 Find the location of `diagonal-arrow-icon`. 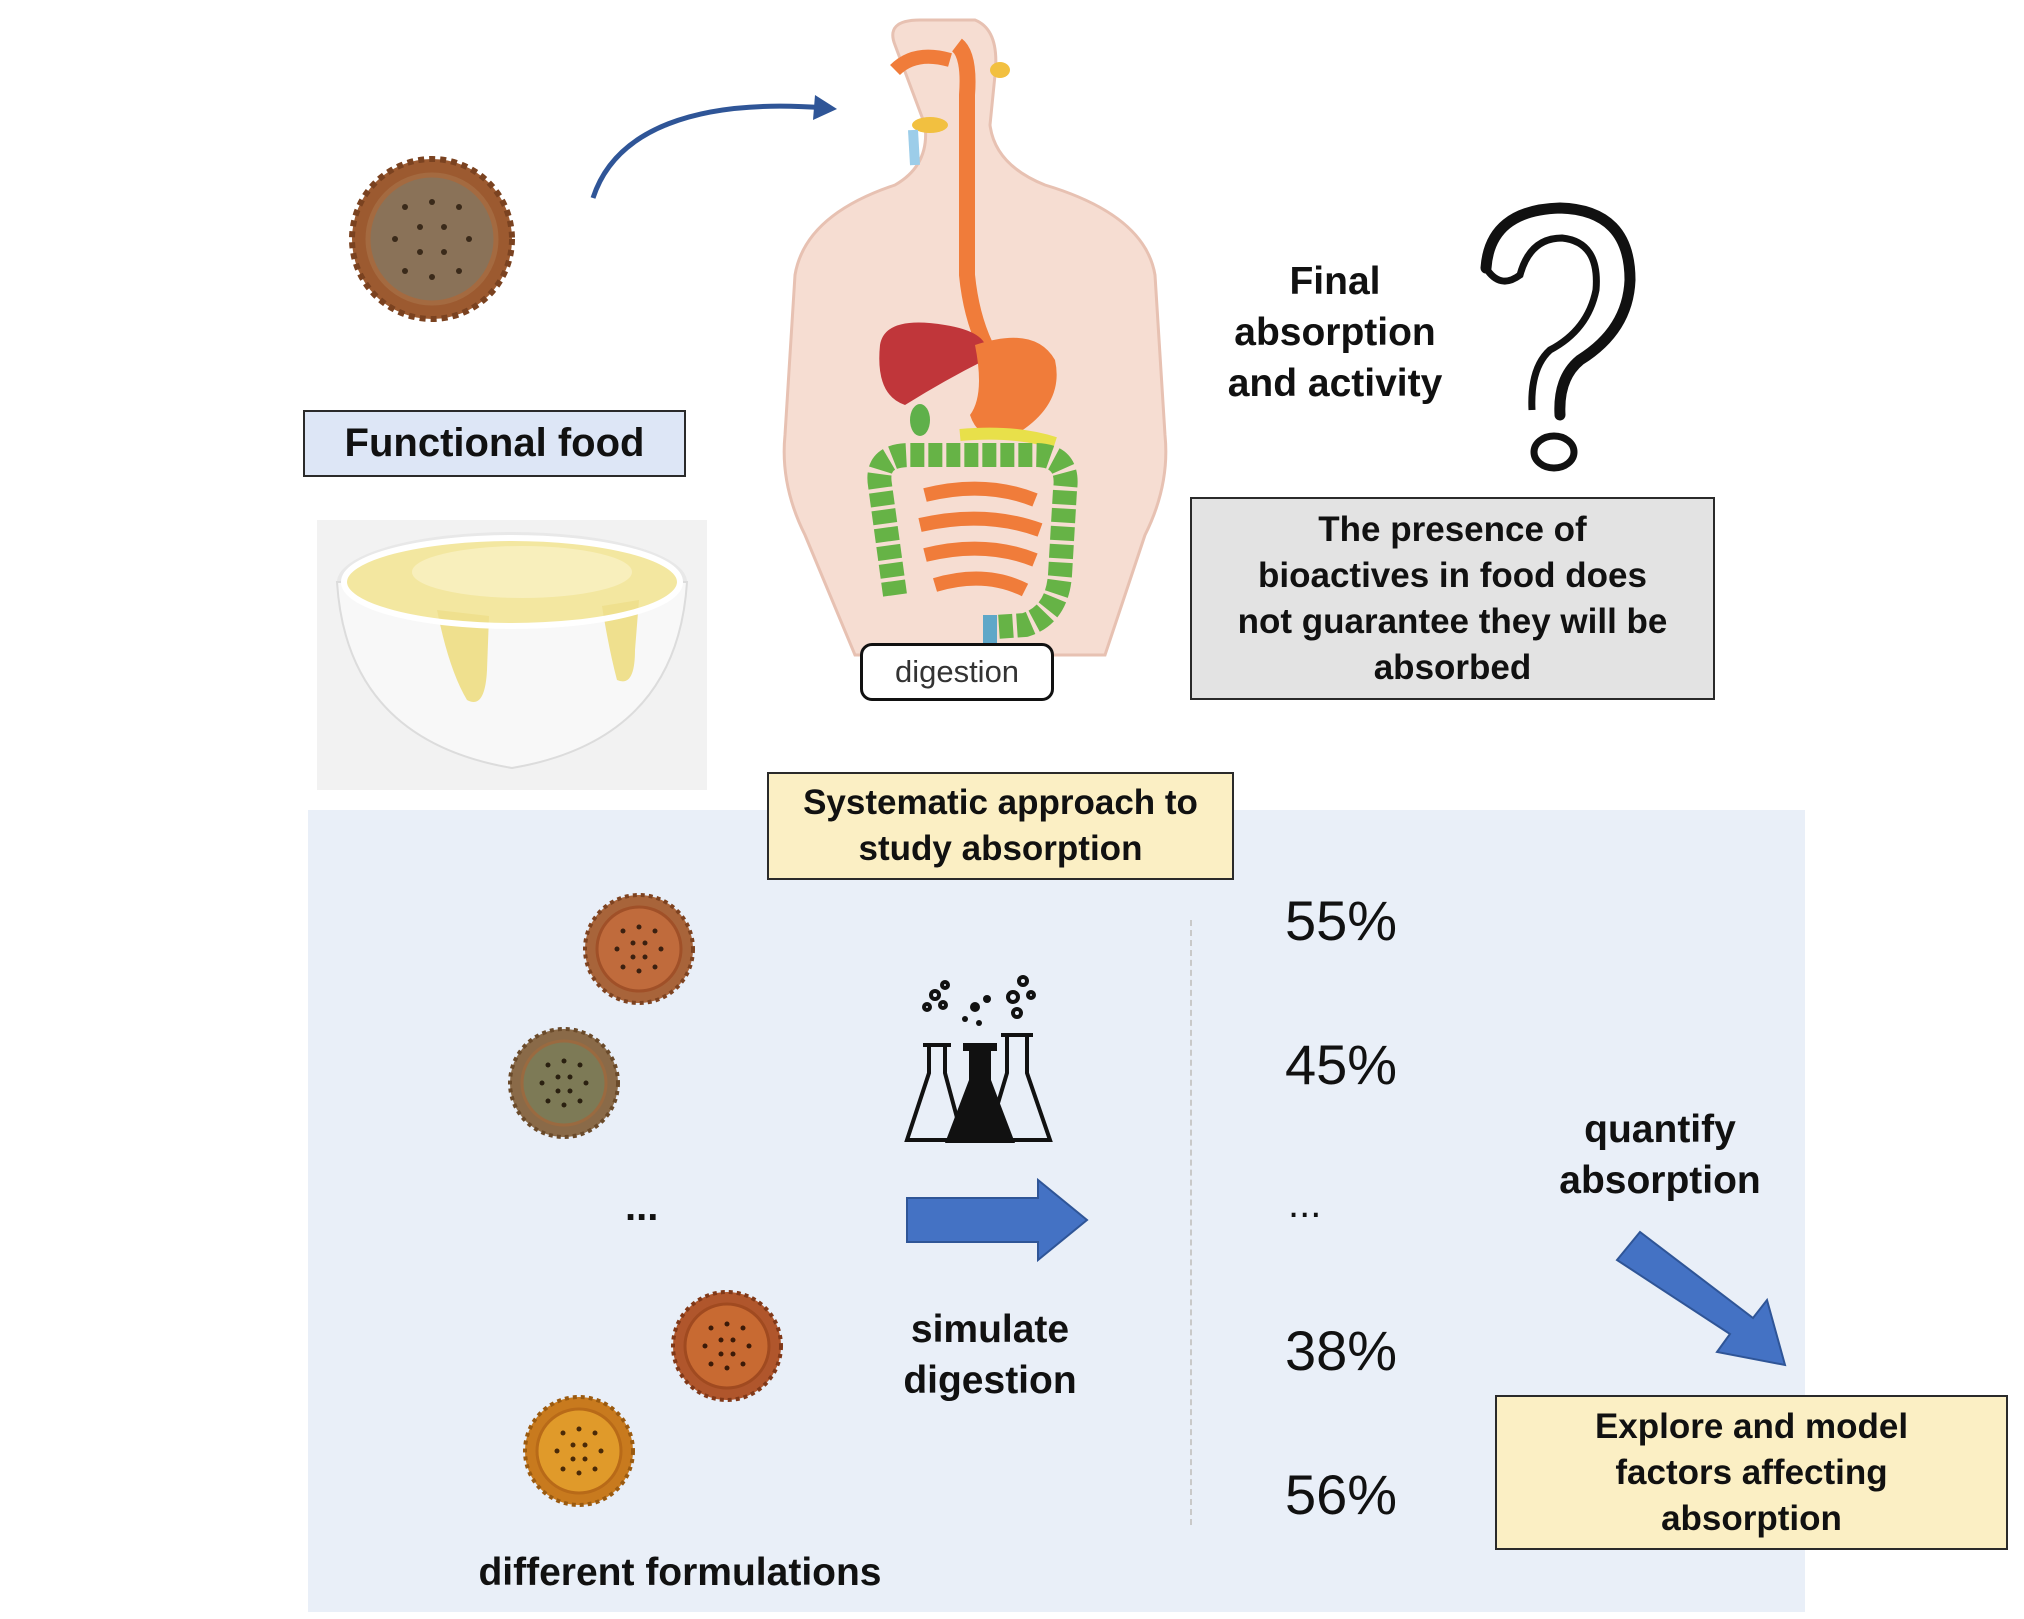

diagonal-arrow-icon is located at coordinates (1701, 1298).